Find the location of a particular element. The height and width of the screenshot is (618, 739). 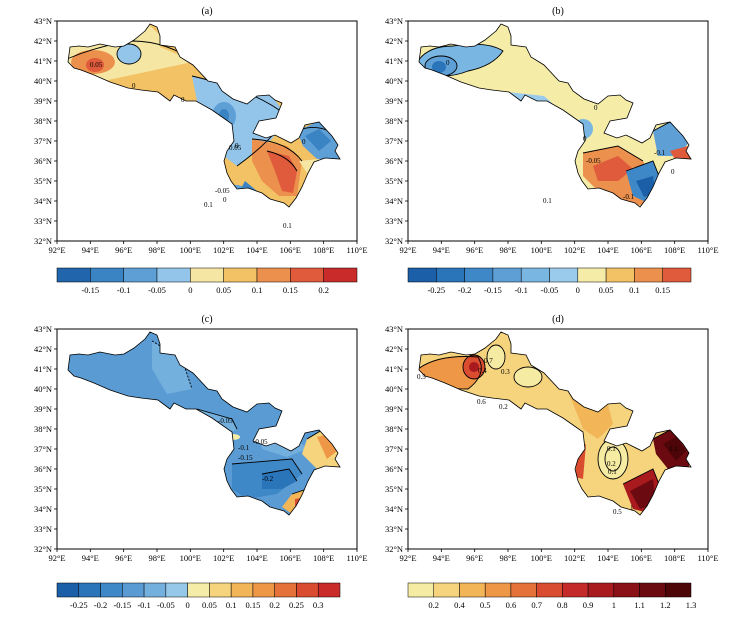

panel-label-c: (c) is located at coordinates (206, 319).